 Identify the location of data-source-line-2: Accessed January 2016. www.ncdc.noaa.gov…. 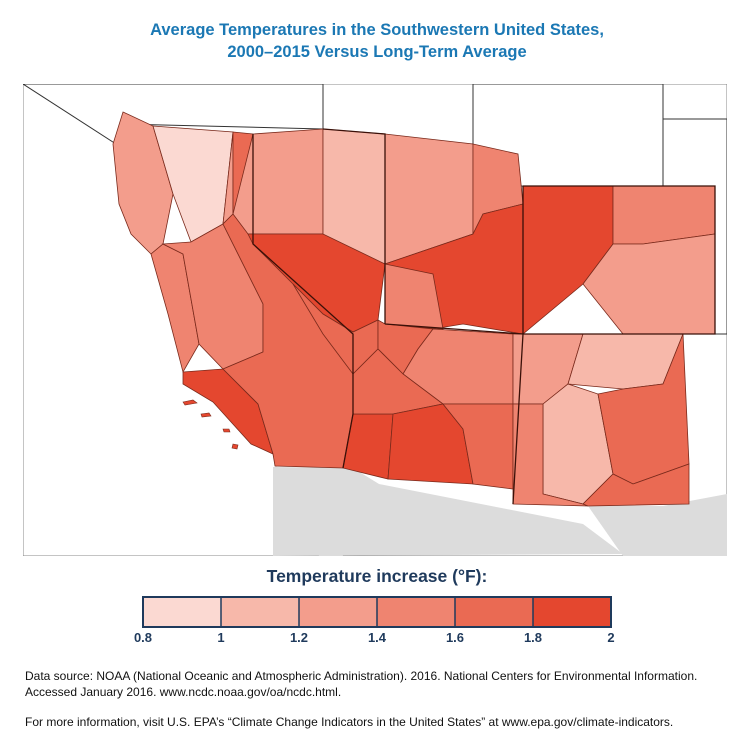
(183, 692).